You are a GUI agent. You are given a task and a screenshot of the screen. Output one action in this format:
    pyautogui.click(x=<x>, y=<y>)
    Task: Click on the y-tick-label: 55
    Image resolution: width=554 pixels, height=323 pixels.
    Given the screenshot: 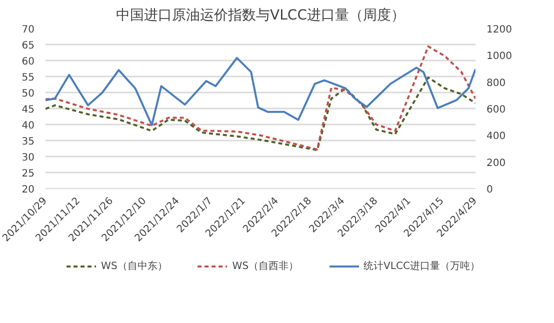 What is the action you would take?
    pyautogui.click(x=28, y=78)
    